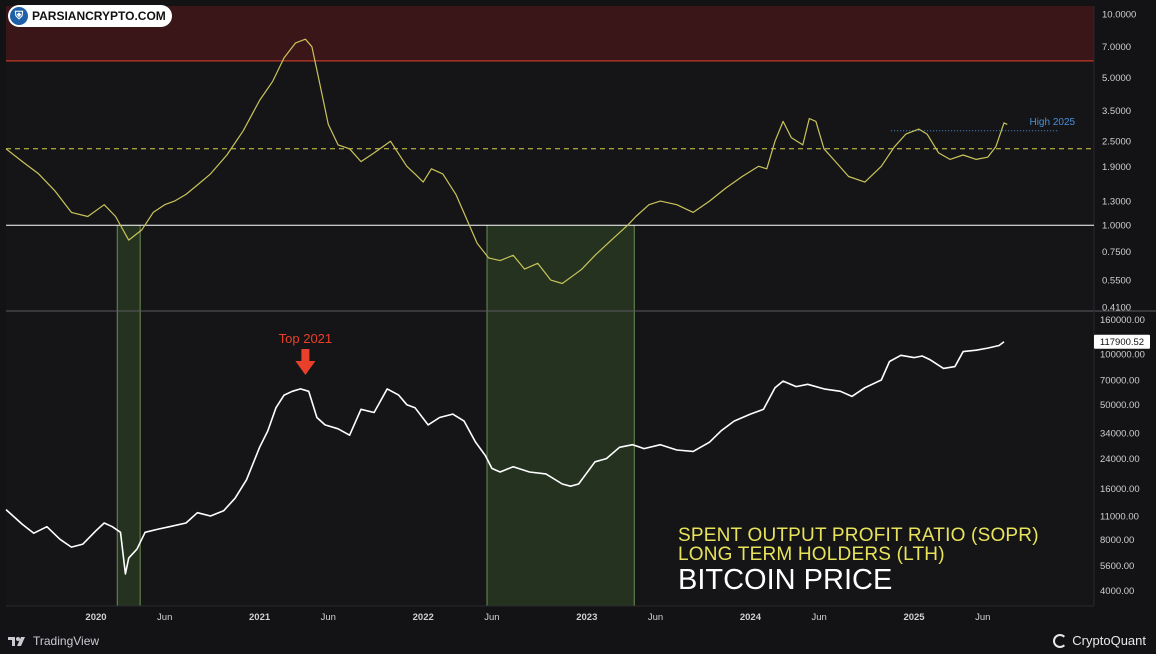 This screenshot has height=654, width=1156. I want to click on sopr-axis-tick: 1.3000, so click(1116, 202).